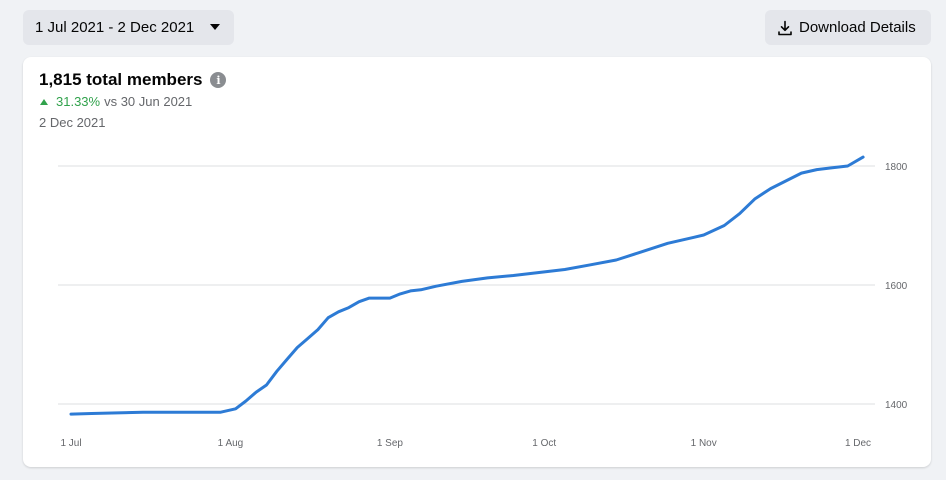 Image resolution: width=946 pixels, height=480 pixels. I want to click on info-icon: i, so click(218, 80).